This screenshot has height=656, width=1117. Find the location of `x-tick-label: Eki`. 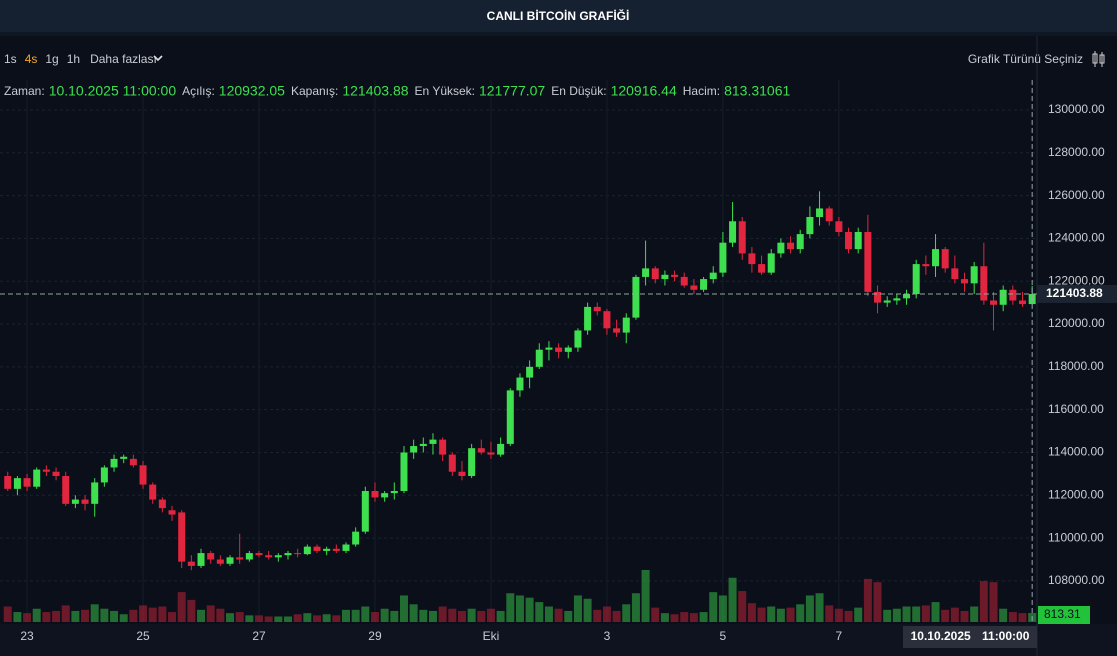

x-tick-label: Eki is located at coordinates (491, 636).